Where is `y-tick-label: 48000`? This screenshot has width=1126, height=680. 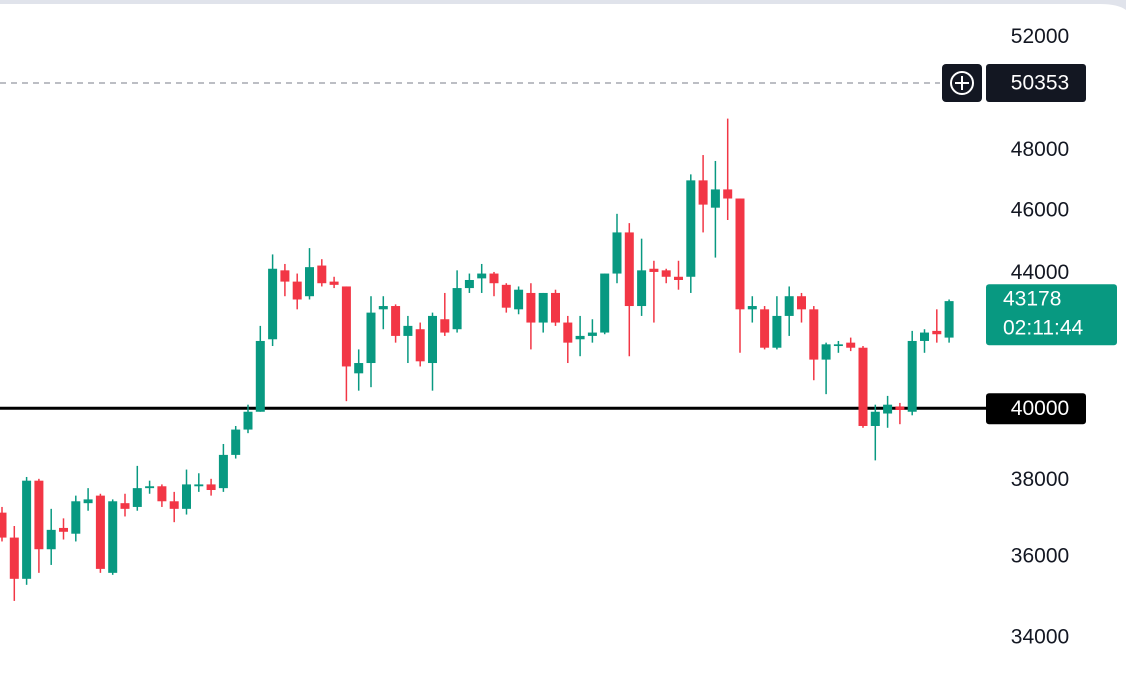
y-tick-label: 48000 is located at coordinates (1040, 149).